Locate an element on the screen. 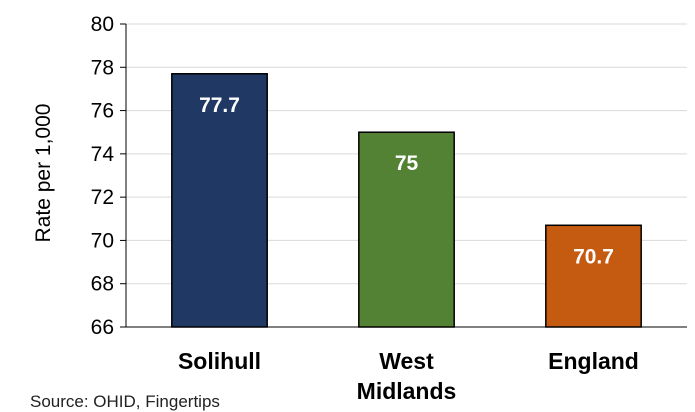 This screenshot has width=695, height=412. x-category-label: West Midlands is located at coordinates (407, 376).